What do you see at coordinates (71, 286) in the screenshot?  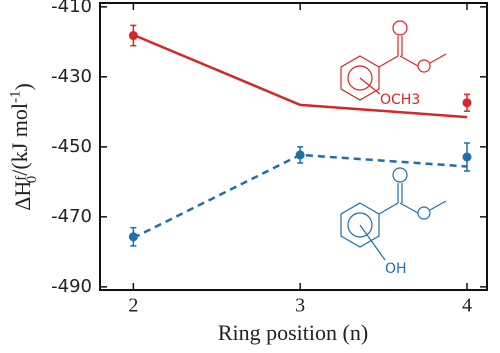 I see `y-tick-label: -490` at bounding box center [71, 286].